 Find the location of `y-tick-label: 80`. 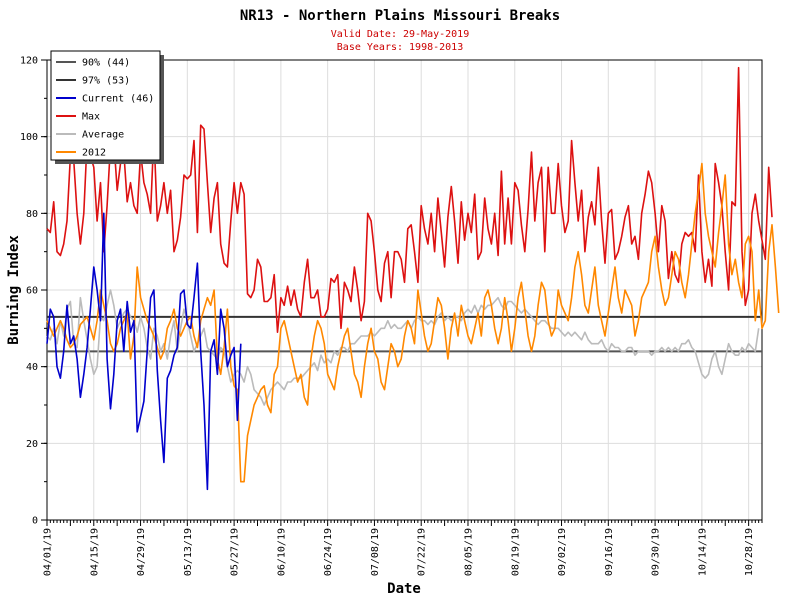

y-tick-label: 80 is located at coordinates (32, 214).